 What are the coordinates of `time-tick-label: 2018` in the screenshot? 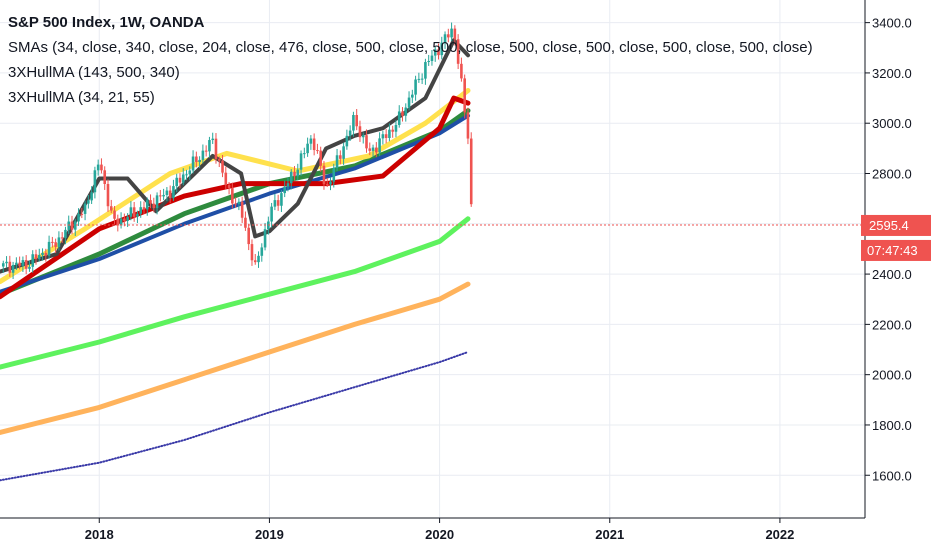 It's located at (99, 534).